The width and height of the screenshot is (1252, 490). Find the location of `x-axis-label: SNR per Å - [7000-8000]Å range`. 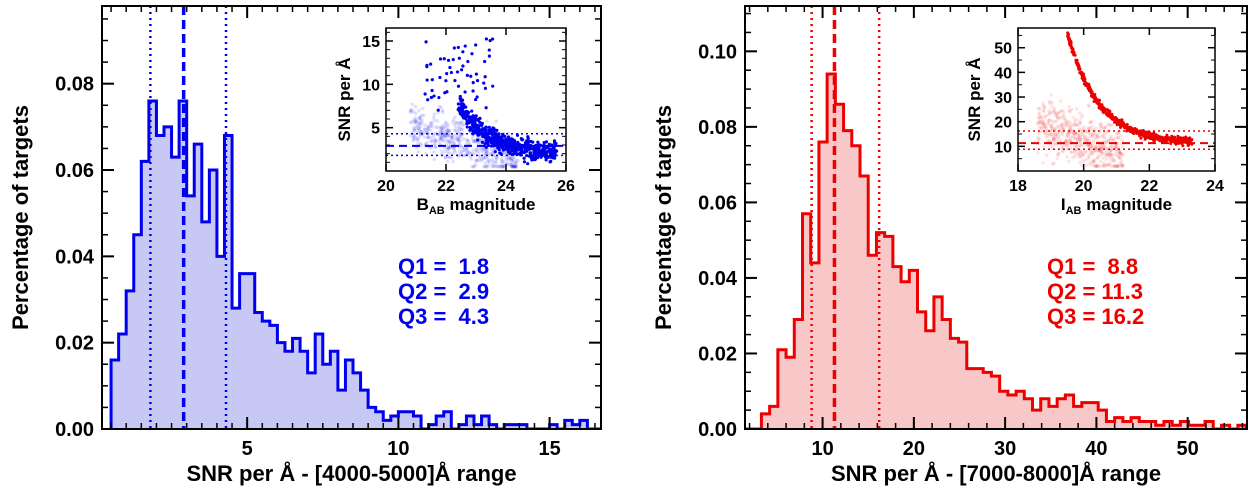

x-axis-label: SNR per Å - [7000-8000]Å range is located at coordinates (996, 473).